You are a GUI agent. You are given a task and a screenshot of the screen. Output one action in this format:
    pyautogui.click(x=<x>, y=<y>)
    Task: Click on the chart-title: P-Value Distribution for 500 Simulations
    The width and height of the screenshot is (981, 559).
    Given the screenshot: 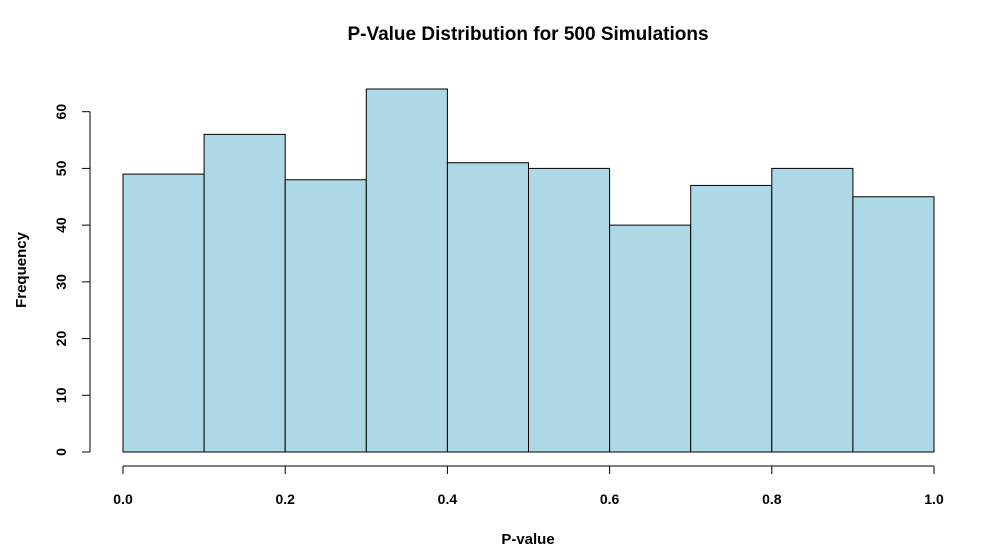 What is the action you would take?
    pyautogui.click(x=527, y=34)
    